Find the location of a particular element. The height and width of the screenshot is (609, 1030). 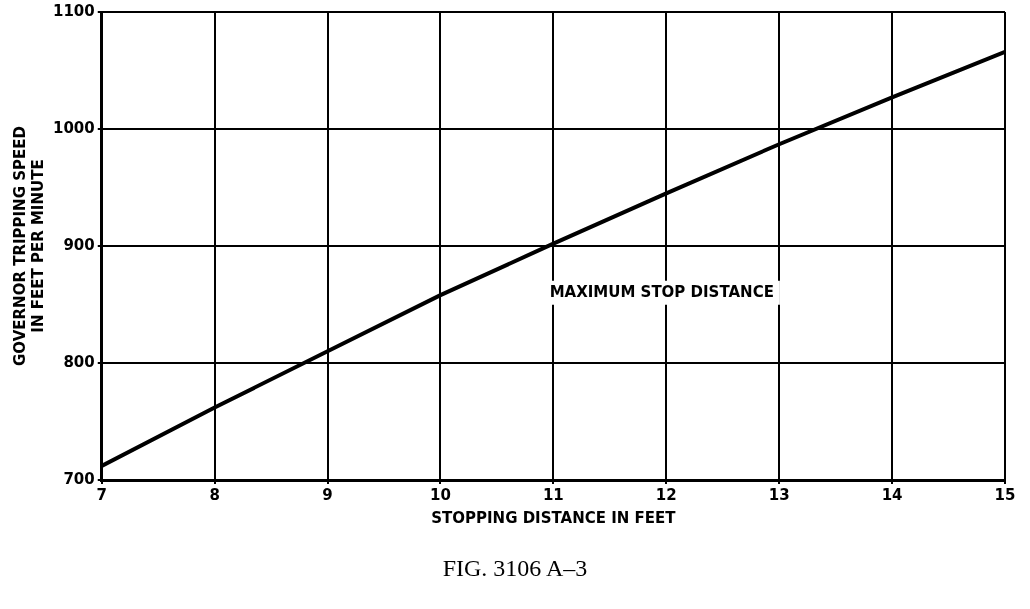

x-tick-label: 9 is located at coordinates (327, 494).